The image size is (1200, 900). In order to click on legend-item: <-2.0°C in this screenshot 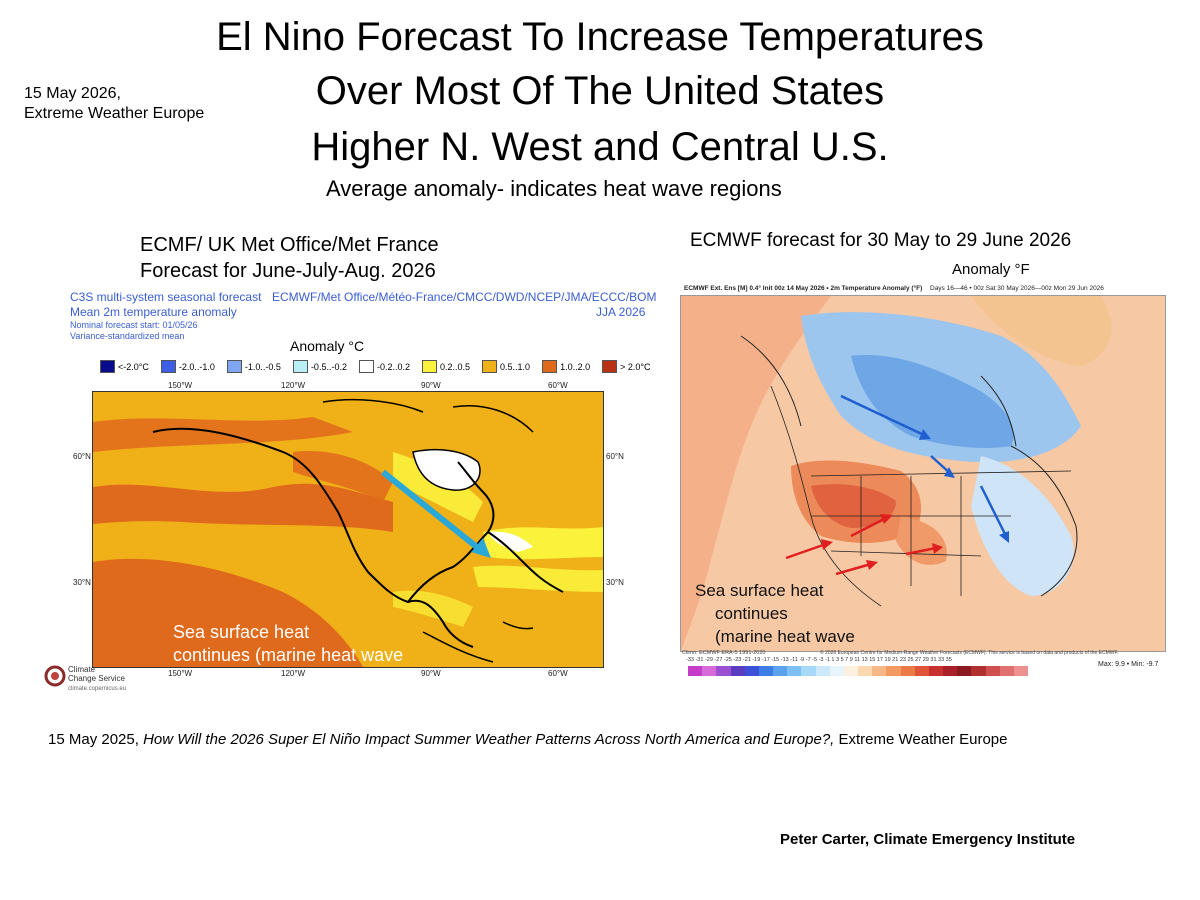, I will do `click(124, 366)`.